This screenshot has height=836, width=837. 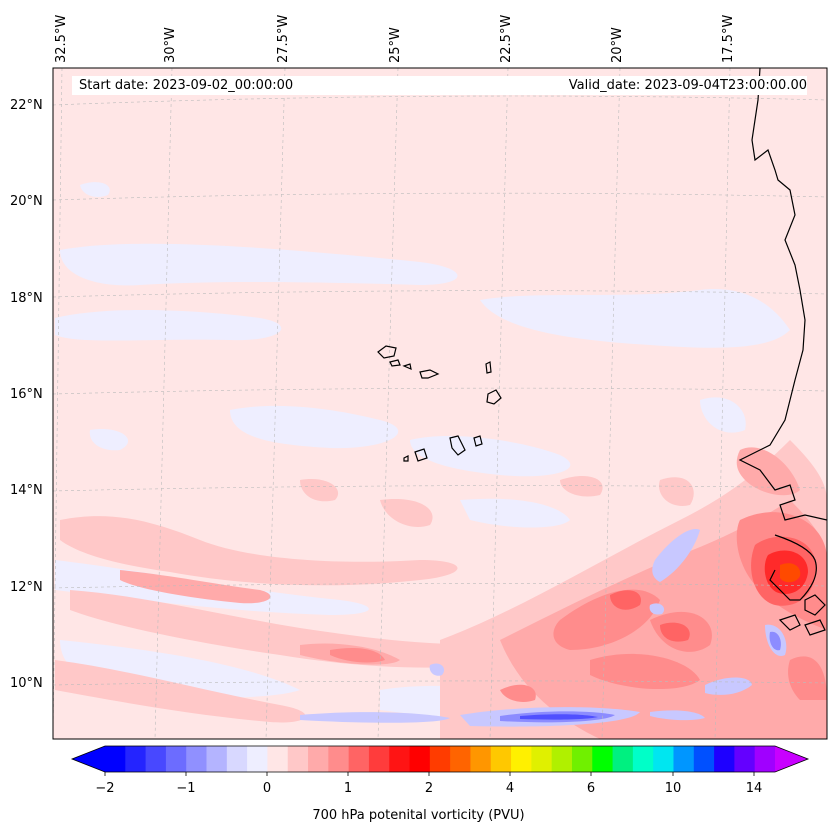 What do you see at coordinates (26, 683) in the screenshot?
I see `lat-label-10n: 10°N` at bounding box center [26, 683].